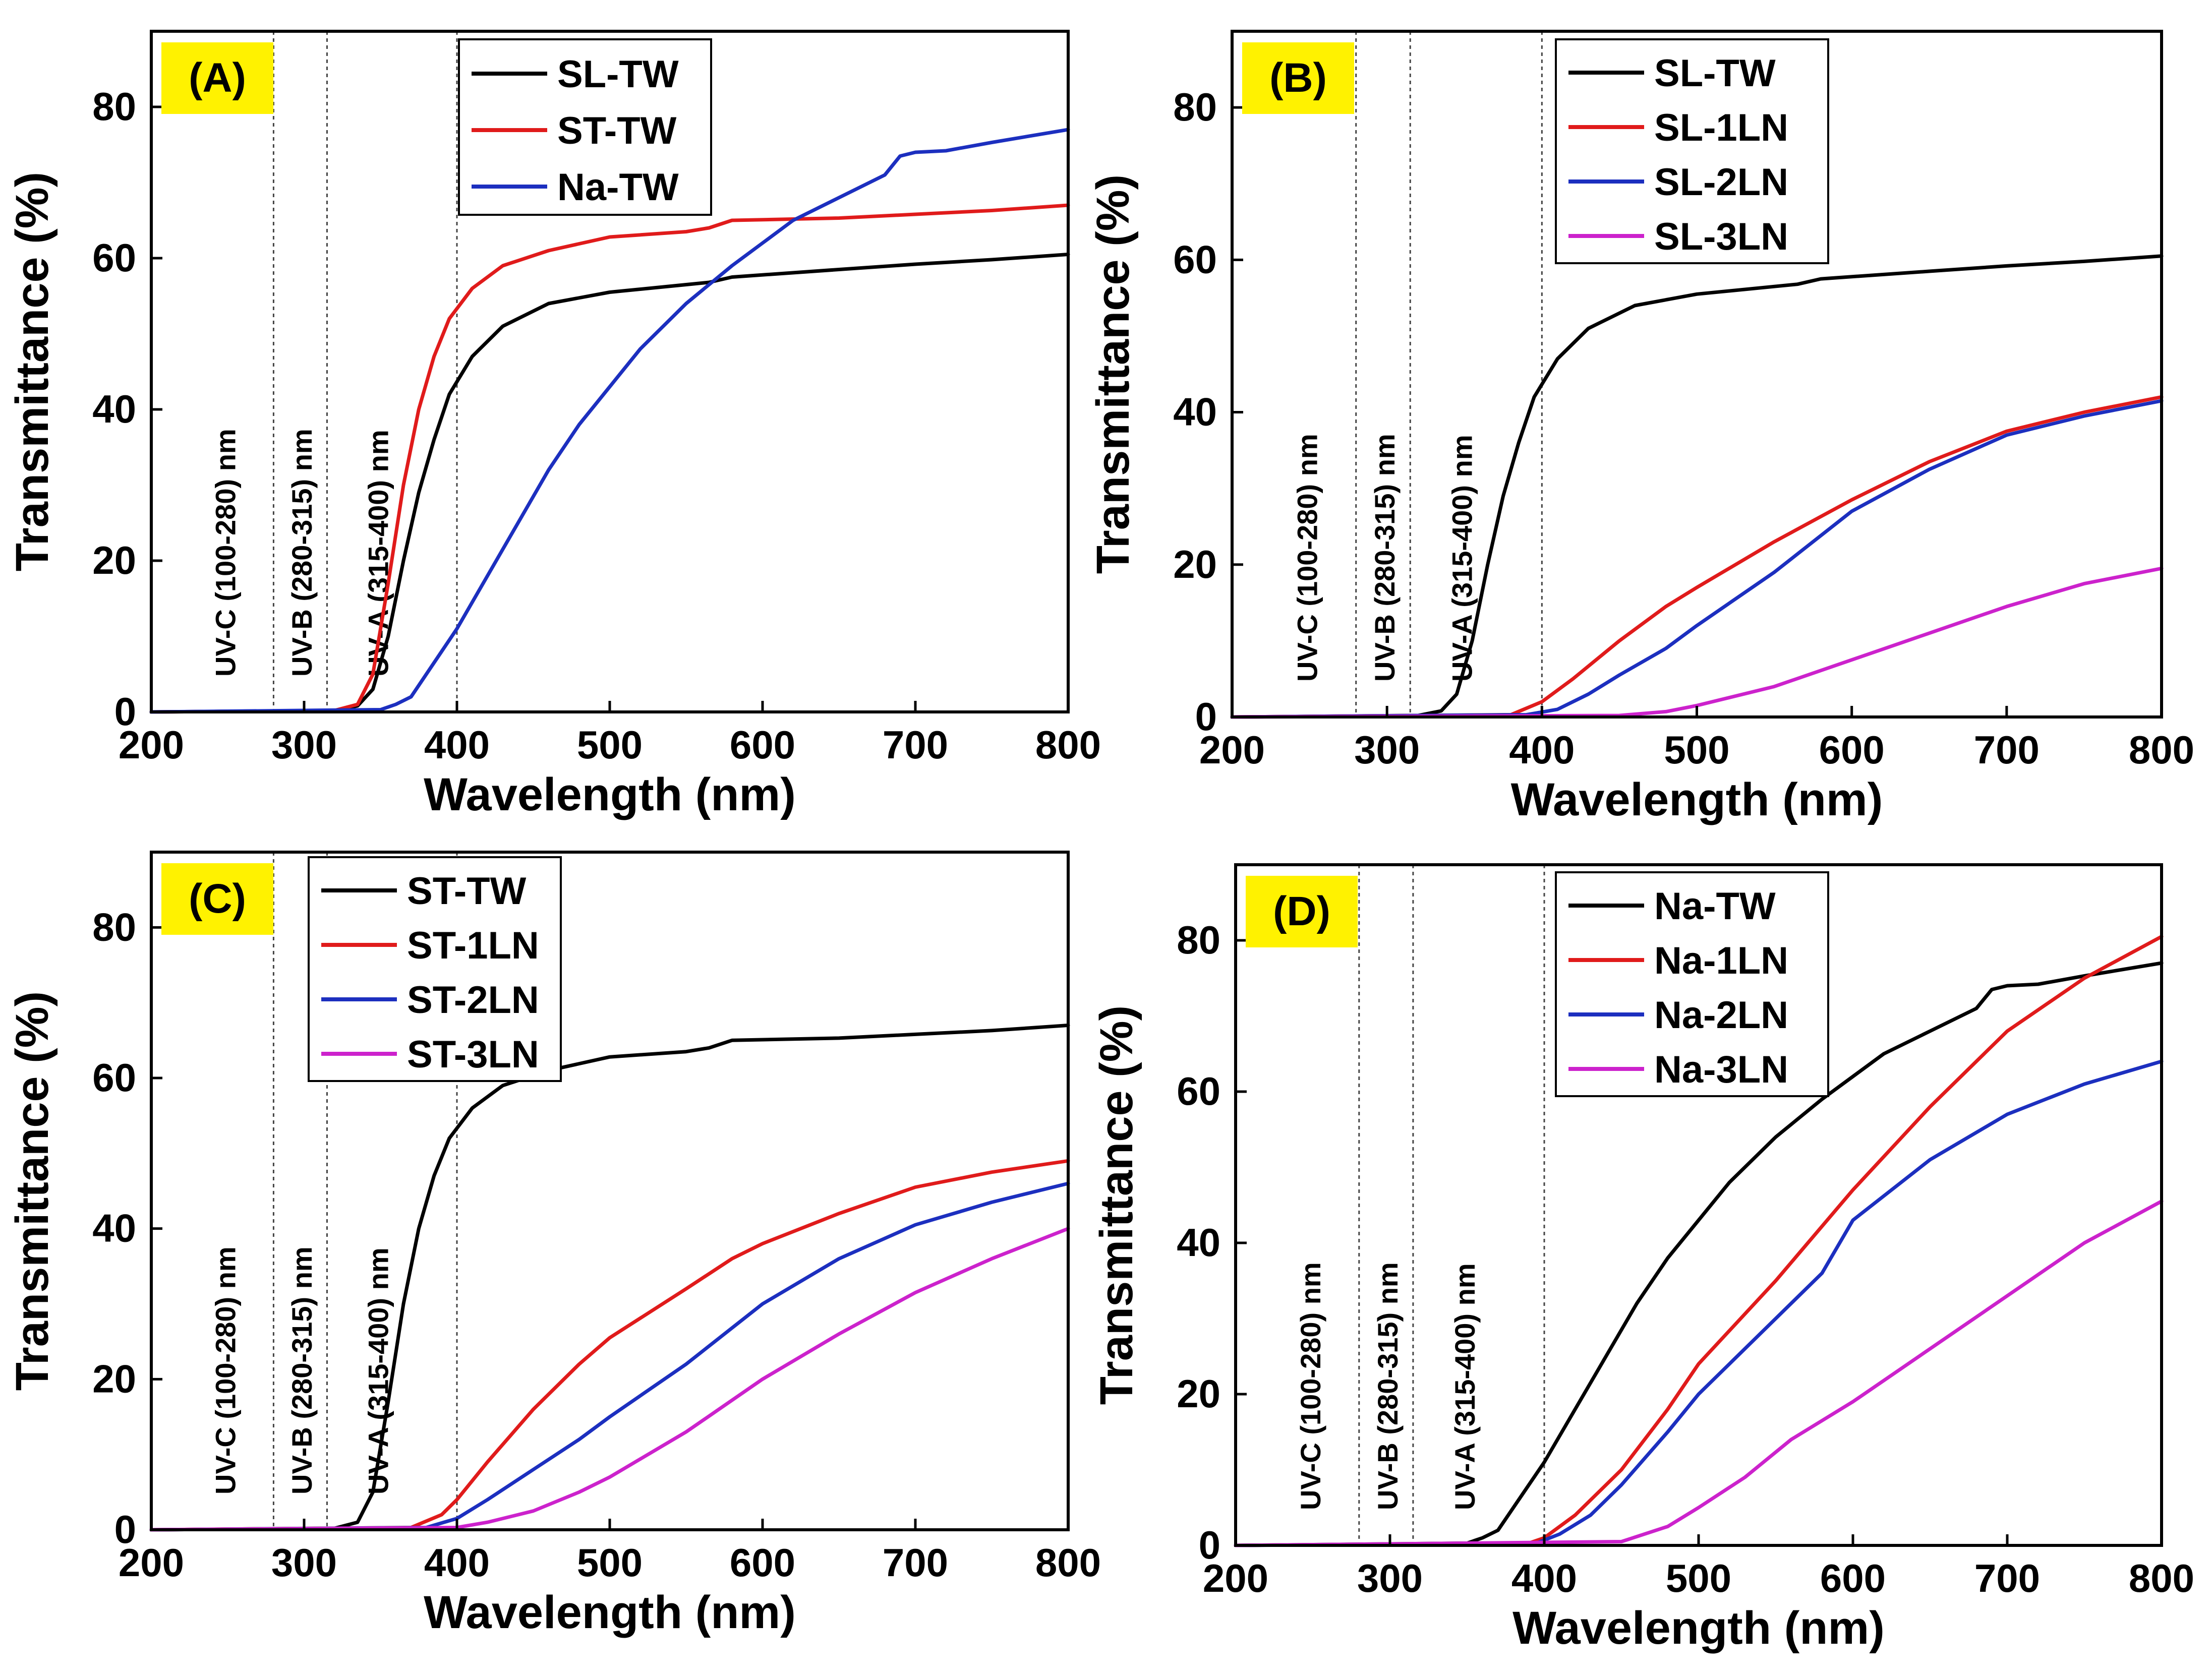 The width and height of the screenshot is (2212, 1677). What do you see at coordinates (1721, 182) in the screenshot?
I see `legend-label-sl-2ln: SL-2LN` at bounding box center [1721, 182].